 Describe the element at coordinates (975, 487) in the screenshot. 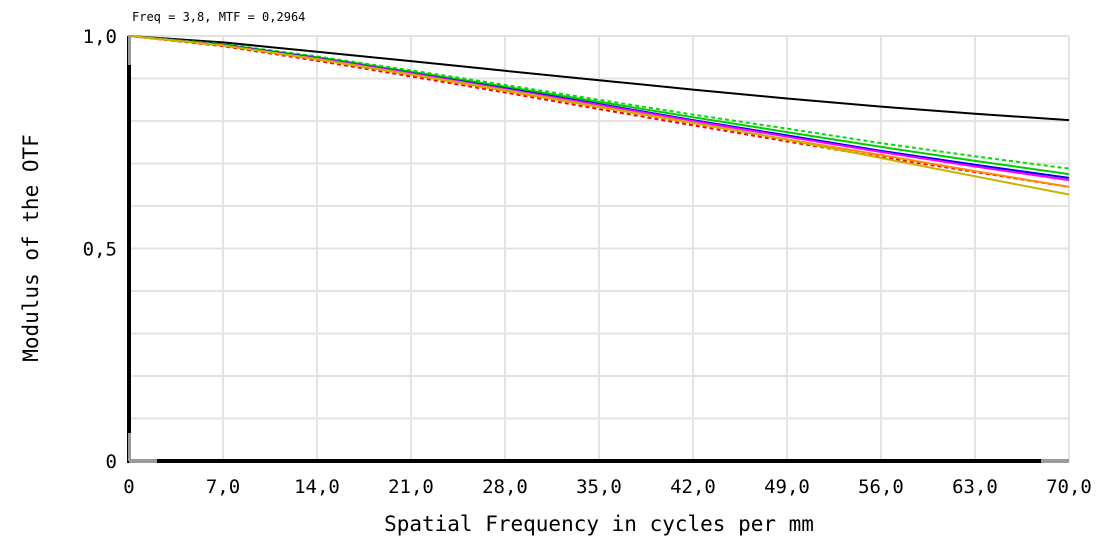

I see `x-tick-label: 63,0` at that location.